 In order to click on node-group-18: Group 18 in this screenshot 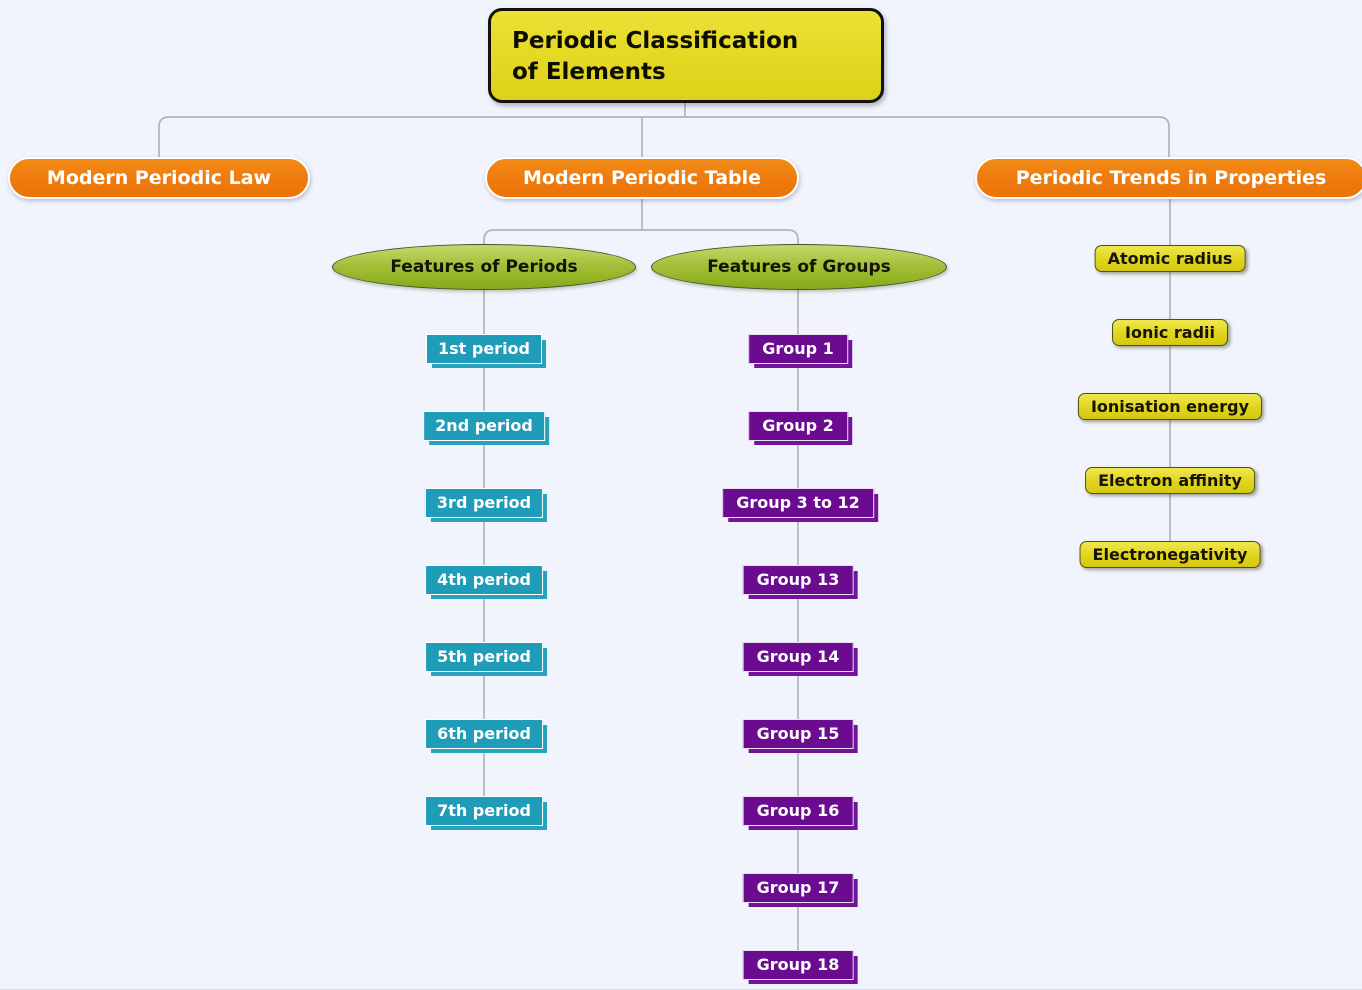, I will do `click(798, 965)`.